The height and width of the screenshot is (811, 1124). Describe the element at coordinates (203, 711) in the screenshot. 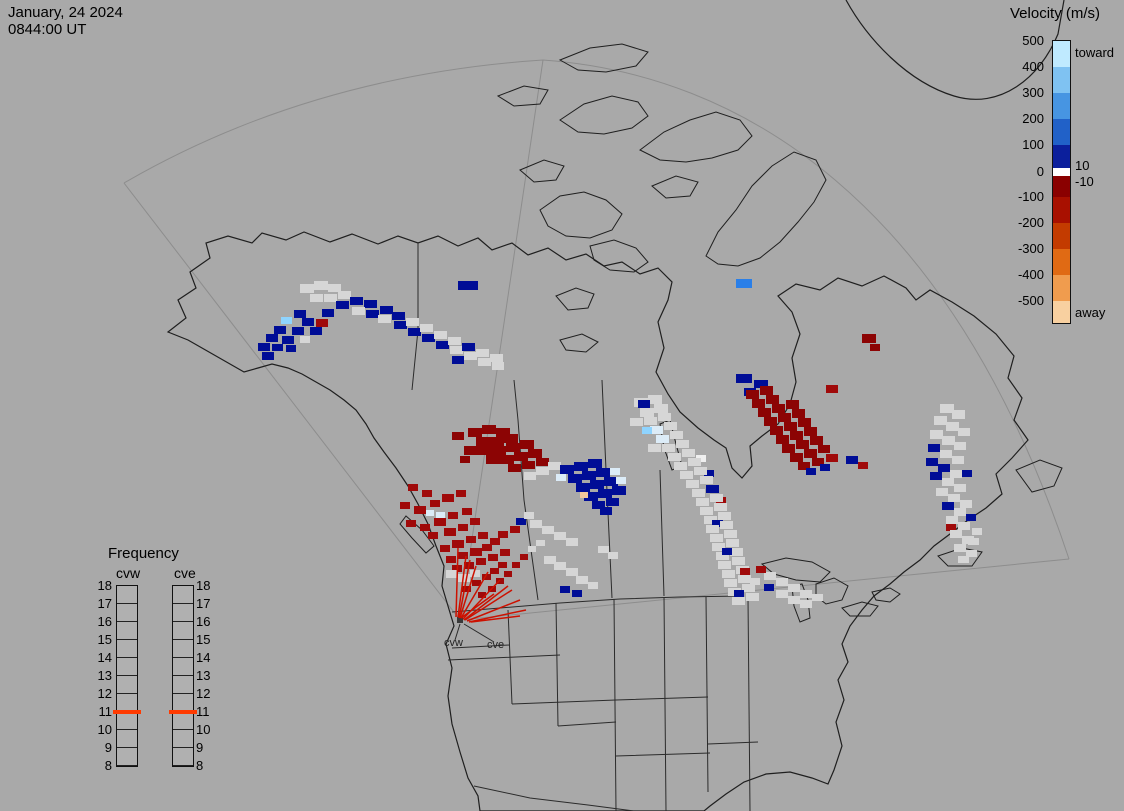

I see `frequency-tick: 11` at that location.